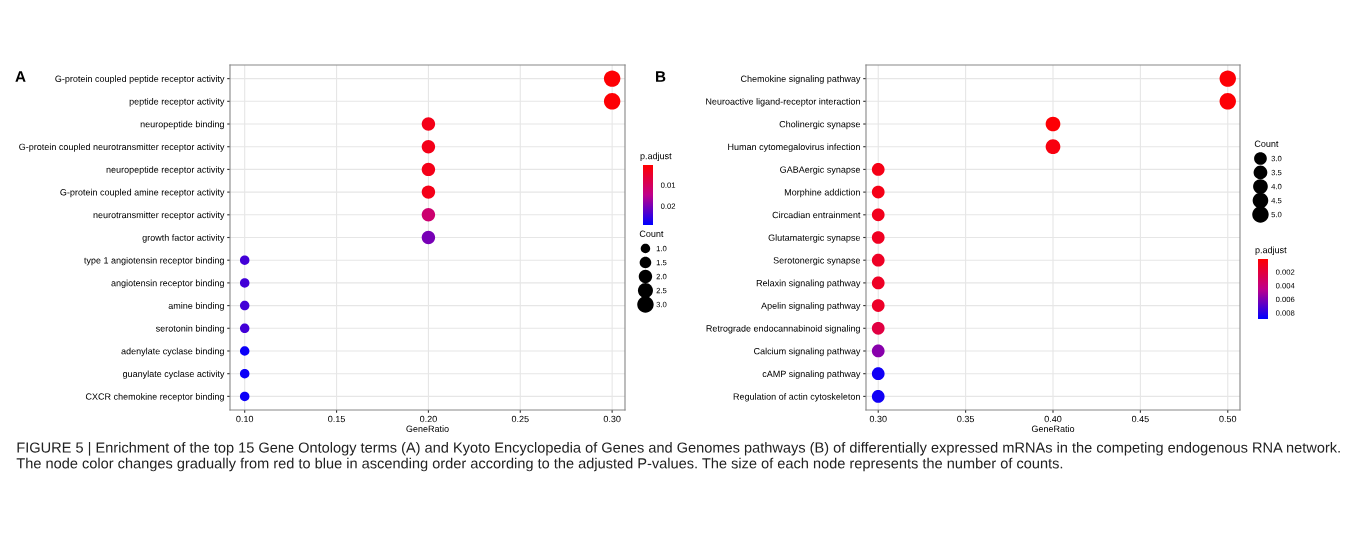  I want to click on x-tick-label: 0.15, so click(336, 419).